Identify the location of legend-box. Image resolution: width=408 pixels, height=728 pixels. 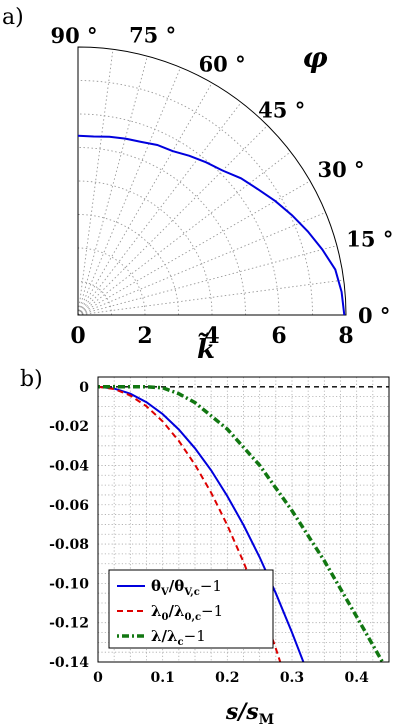
(191, 609).